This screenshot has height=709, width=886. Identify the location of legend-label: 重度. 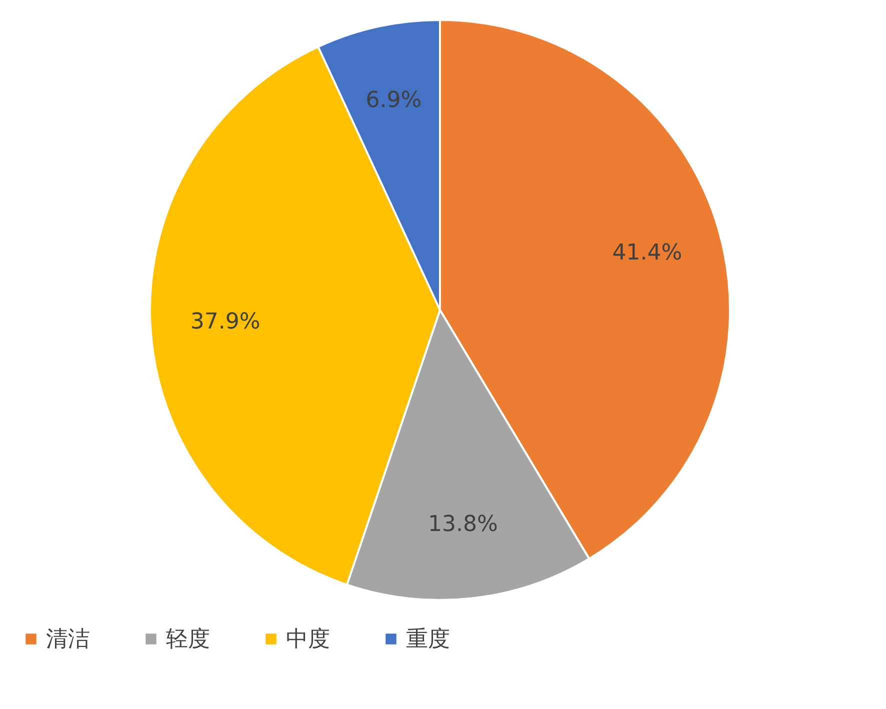
(428, 639).